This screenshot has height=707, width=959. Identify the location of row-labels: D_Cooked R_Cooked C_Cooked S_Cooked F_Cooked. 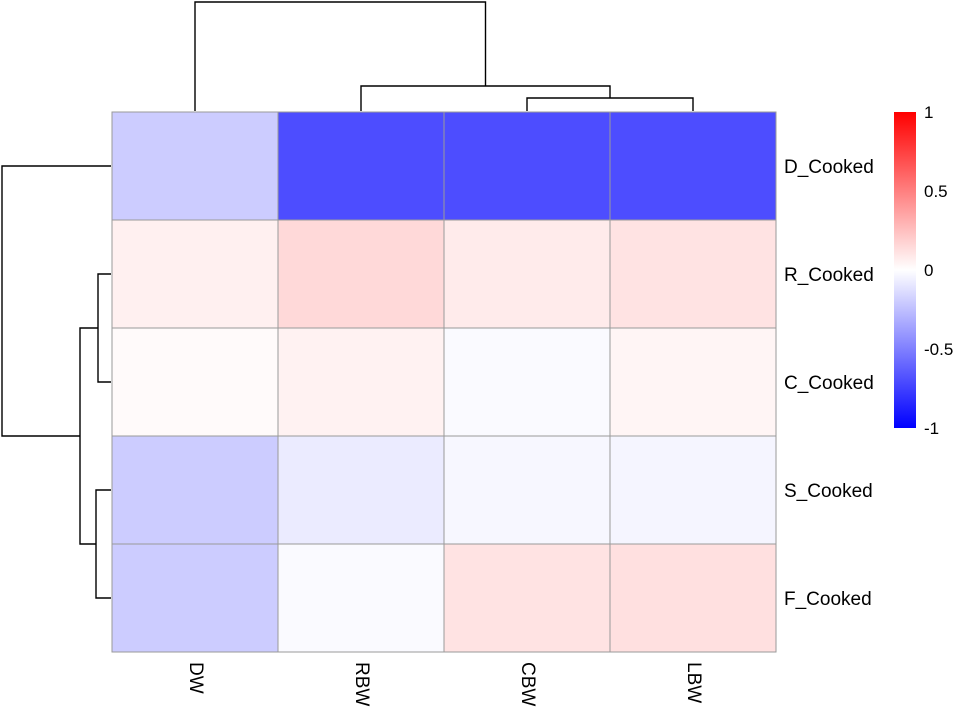
(829, 383).